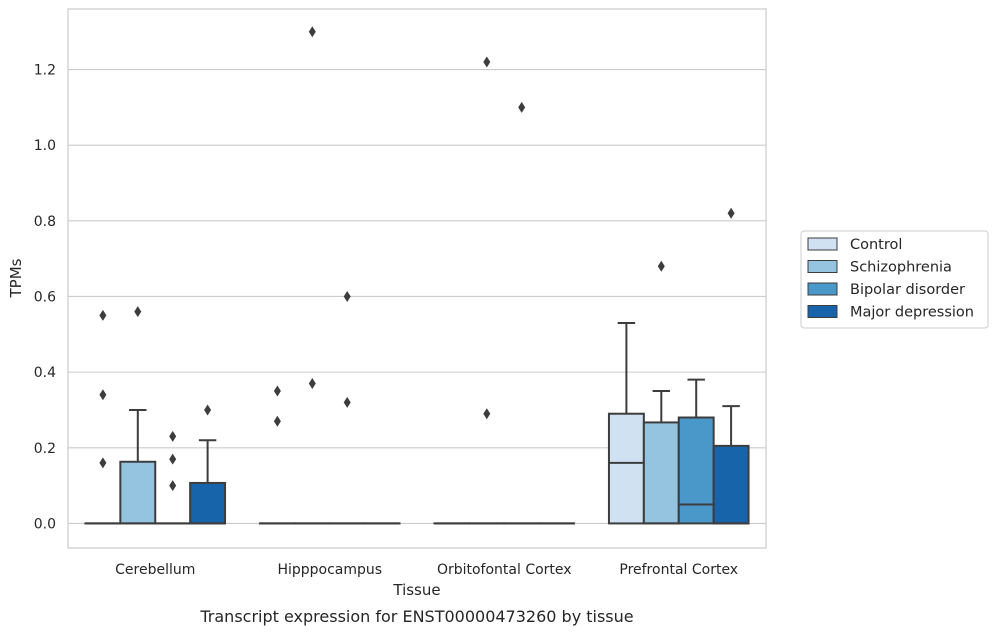  What do you see at coordinates (155, 570) in the screenshot?
I see `x-tick-label: Cerebellum` at bounding box center [155, 570].